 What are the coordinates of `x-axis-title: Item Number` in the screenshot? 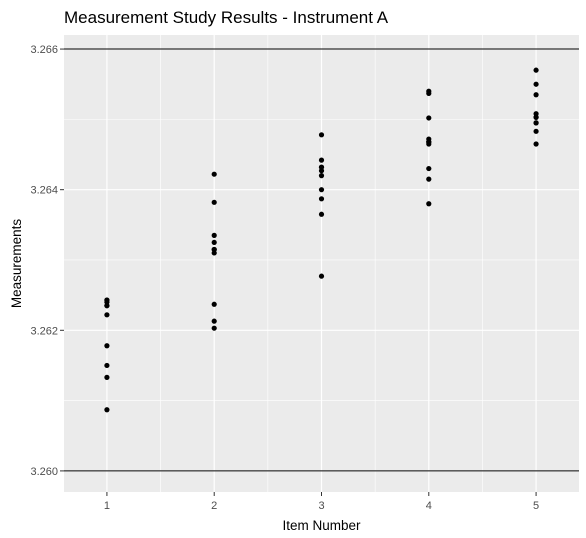 It's located at (321, 525).